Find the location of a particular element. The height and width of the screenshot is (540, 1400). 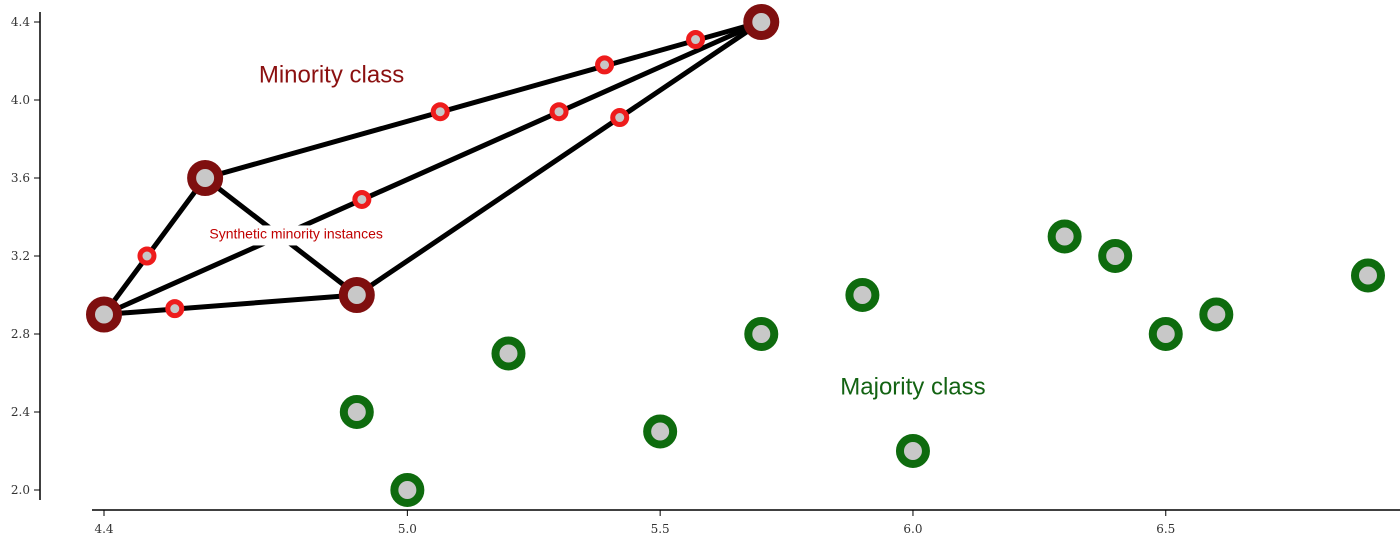

annotation-background is located at coordinates (296, 235).